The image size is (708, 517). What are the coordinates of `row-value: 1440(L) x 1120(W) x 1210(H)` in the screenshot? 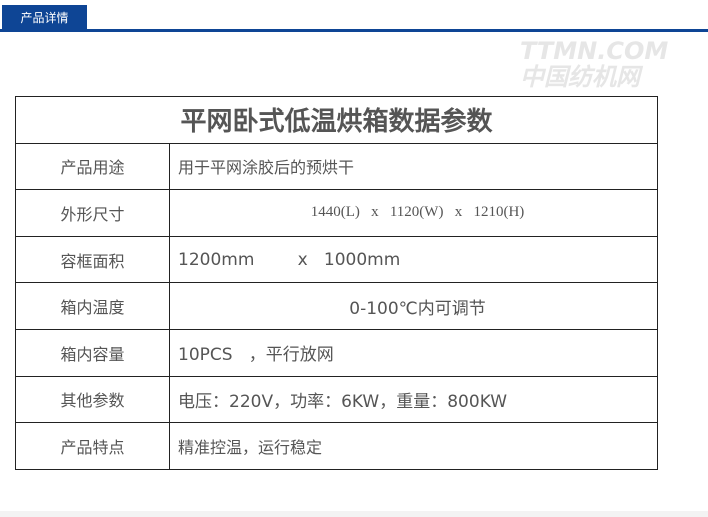 It's located at (413, 213).